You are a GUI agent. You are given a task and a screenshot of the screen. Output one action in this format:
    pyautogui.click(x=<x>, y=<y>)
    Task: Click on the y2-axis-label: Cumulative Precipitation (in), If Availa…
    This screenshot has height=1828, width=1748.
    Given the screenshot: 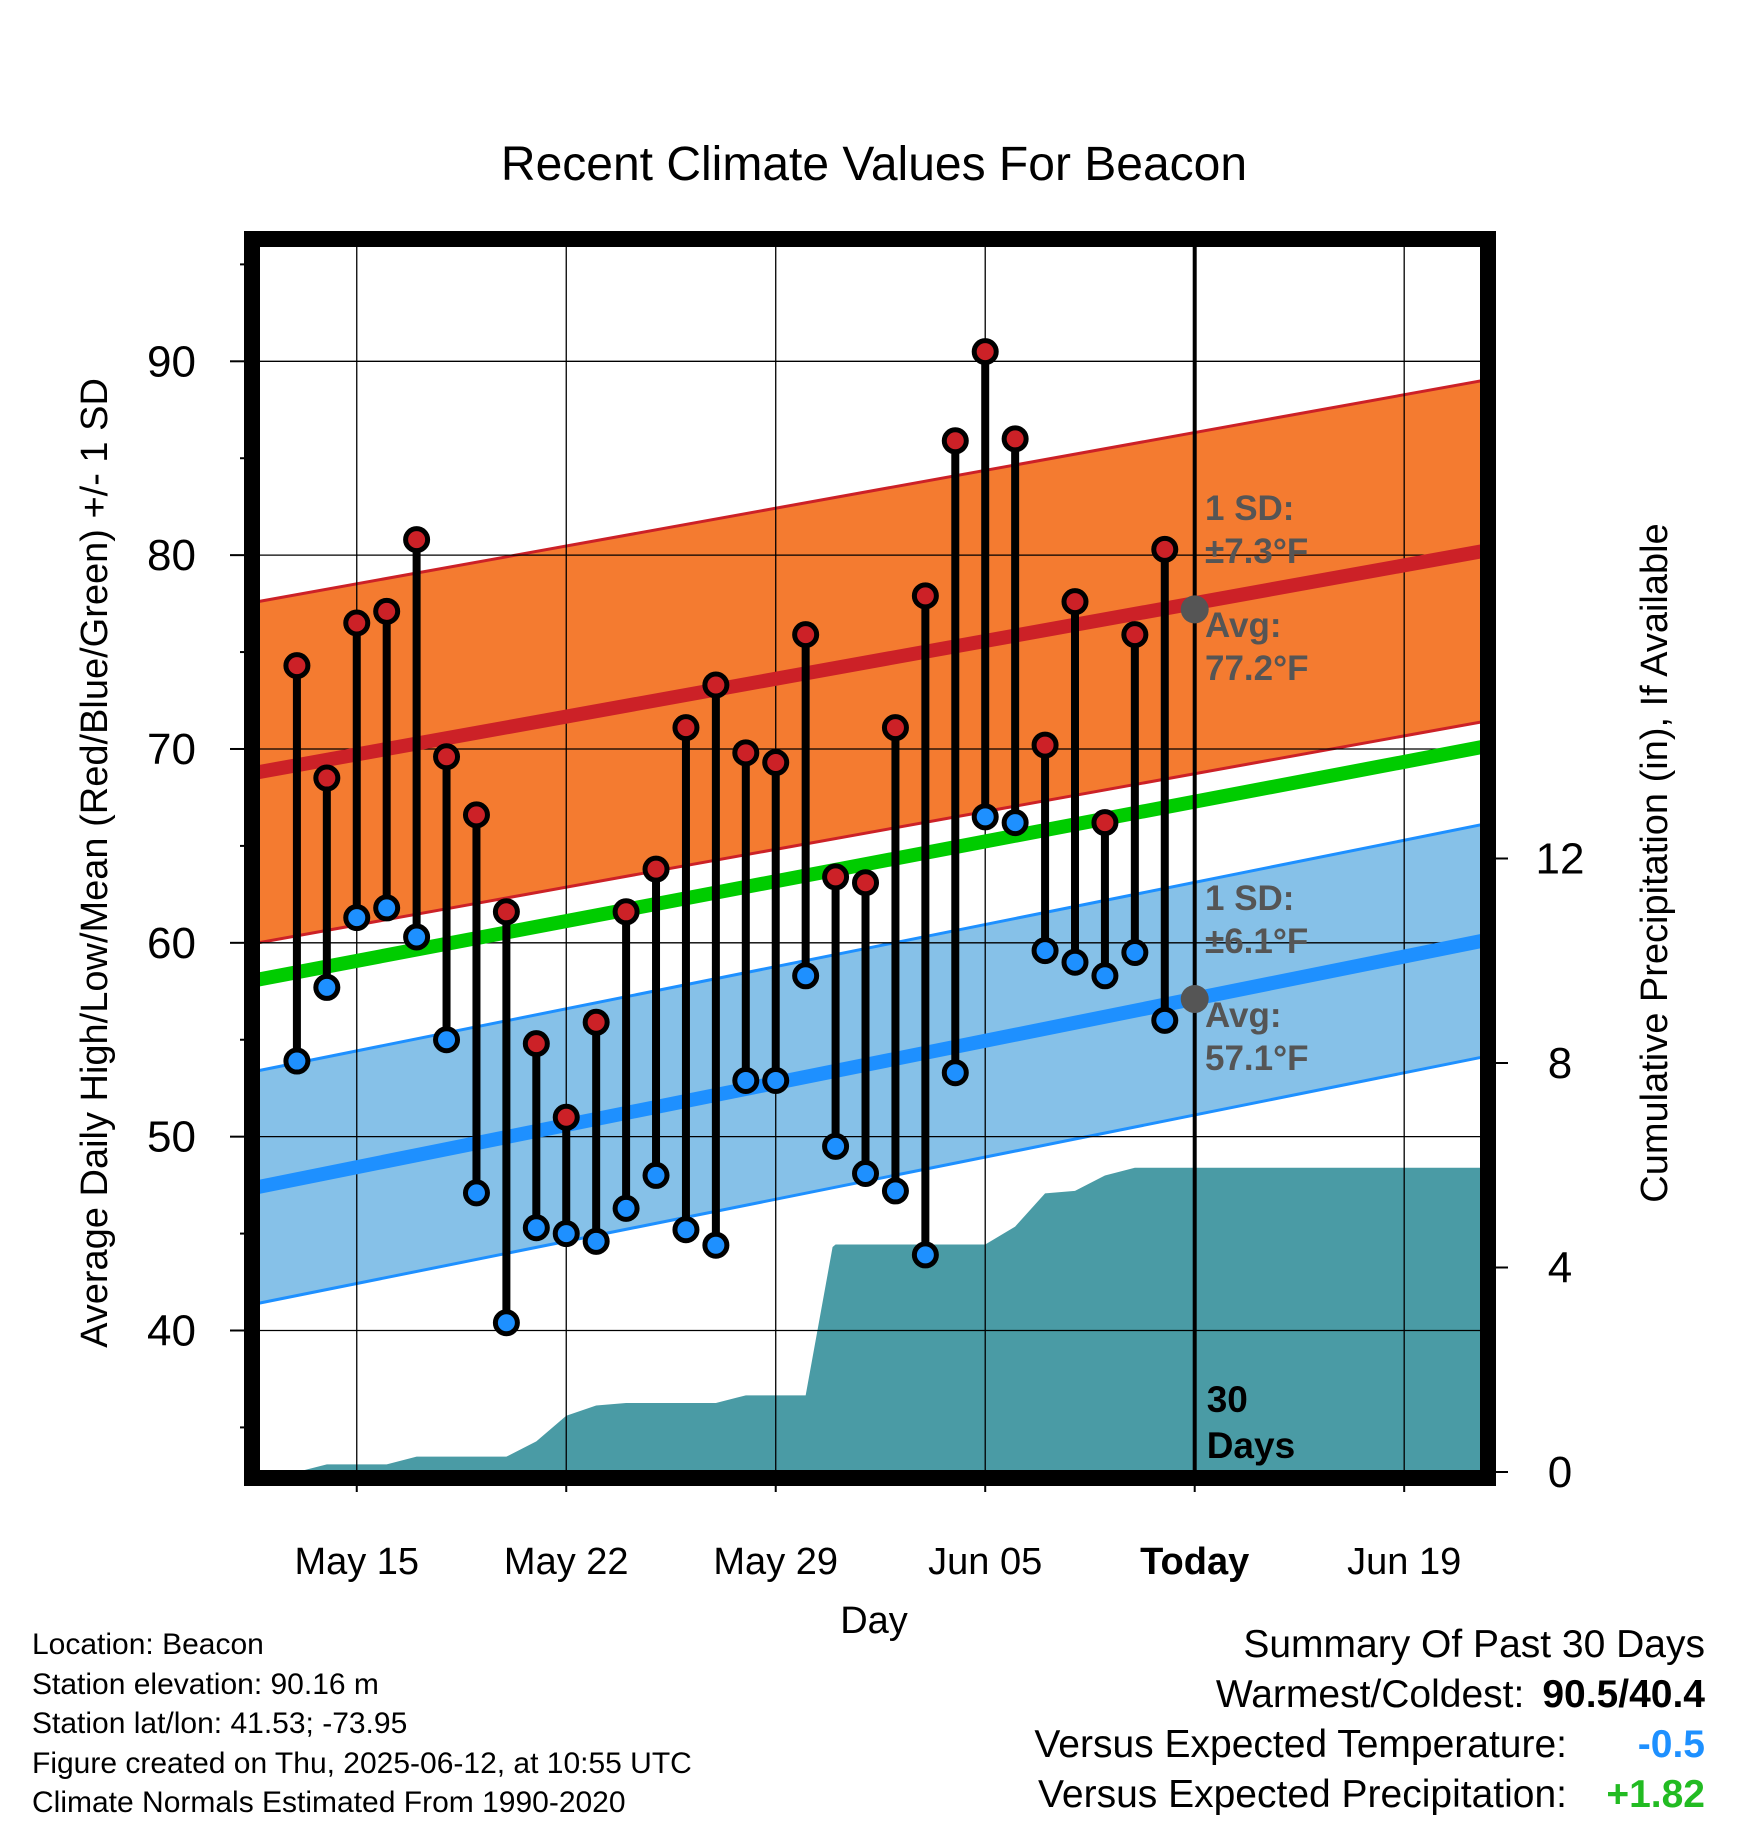 What is the action you would take?
    pyautogui.click(x=1655, y=862)
    